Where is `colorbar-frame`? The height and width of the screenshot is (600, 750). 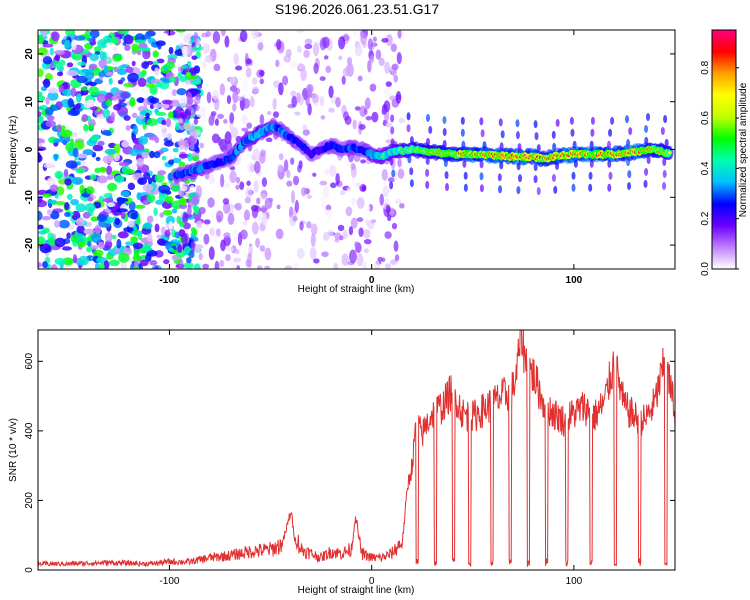
colorbar-frame is located at coordinates (724, 149).